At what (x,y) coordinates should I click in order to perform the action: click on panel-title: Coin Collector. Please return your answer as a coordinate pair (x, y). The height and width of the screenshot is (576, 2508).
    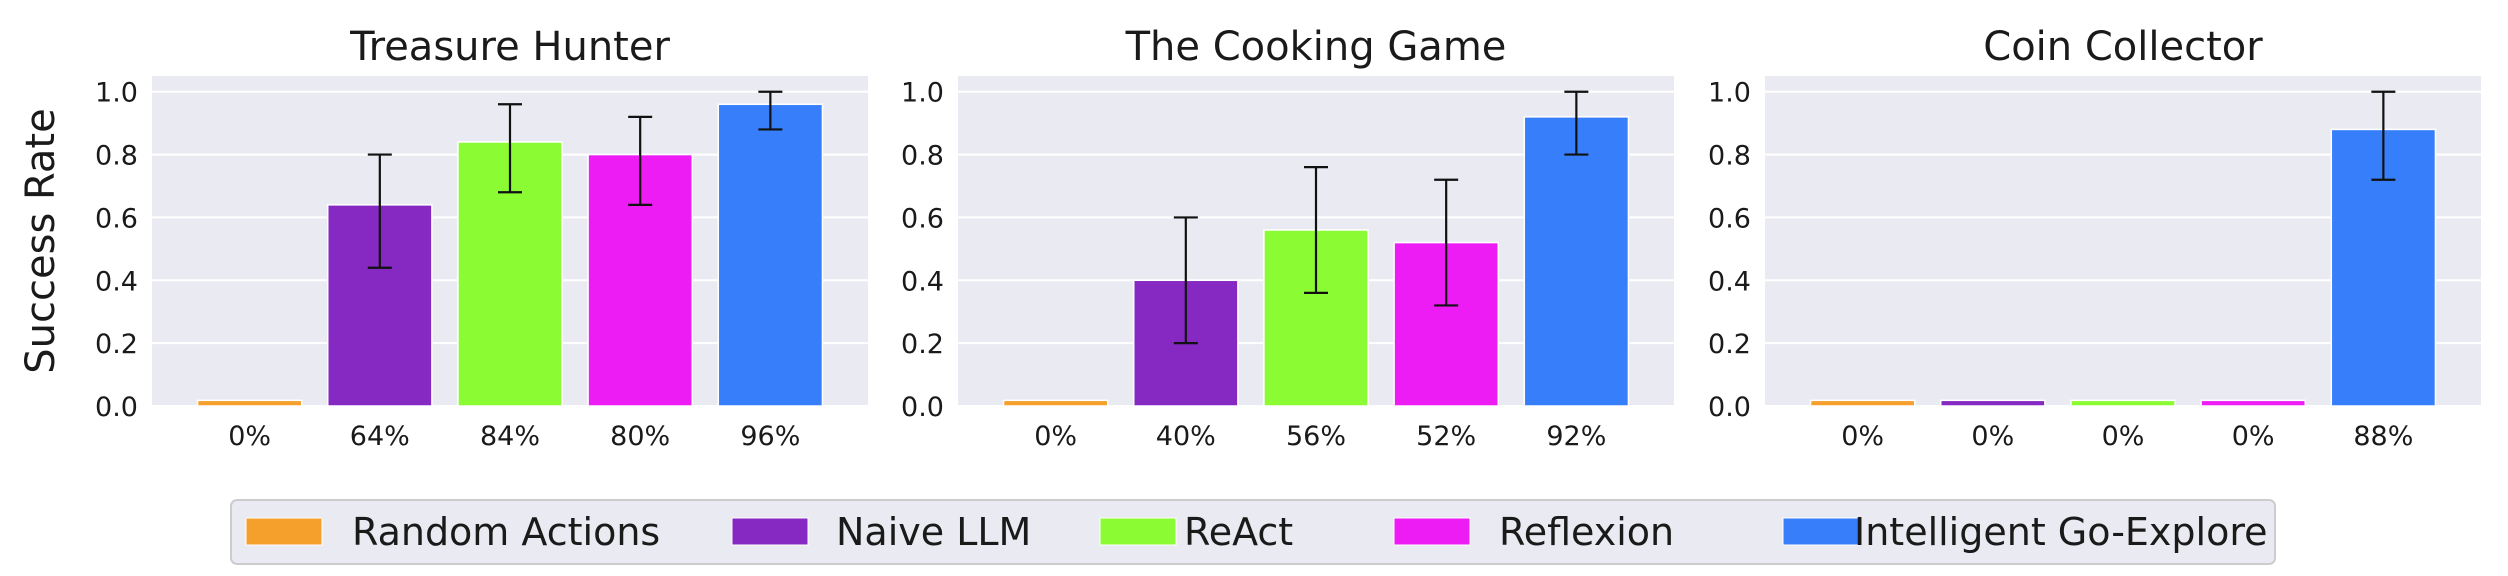
    Looking at the image, I should click on (2123, 47).